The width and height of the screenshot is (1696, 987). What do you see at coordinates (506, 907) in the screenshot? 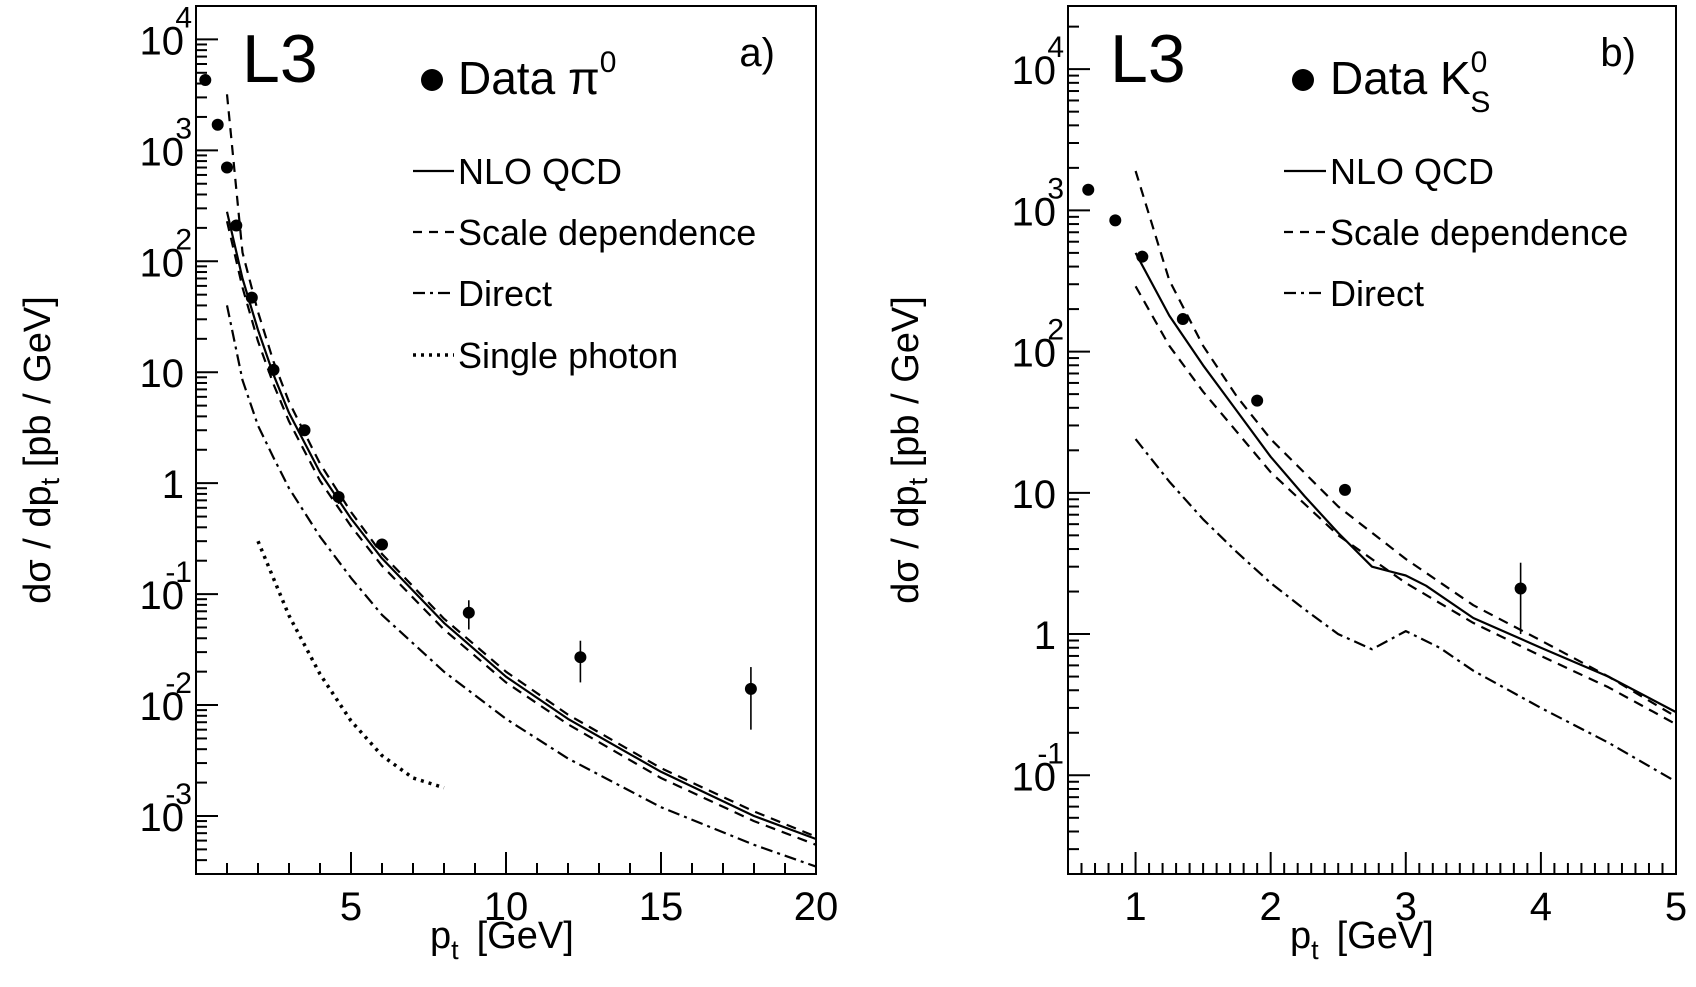
I see `panel-a-x-tick-label: 10` at bounding box center [506, 907].